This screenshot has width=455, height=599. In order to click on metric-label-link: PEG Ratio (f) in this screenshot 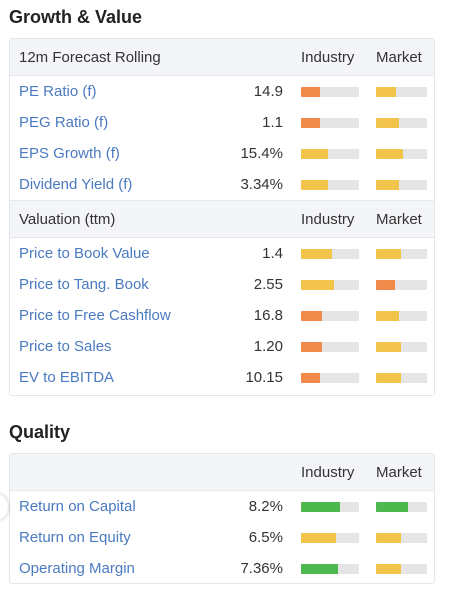, I will do `click(64, 122)`.